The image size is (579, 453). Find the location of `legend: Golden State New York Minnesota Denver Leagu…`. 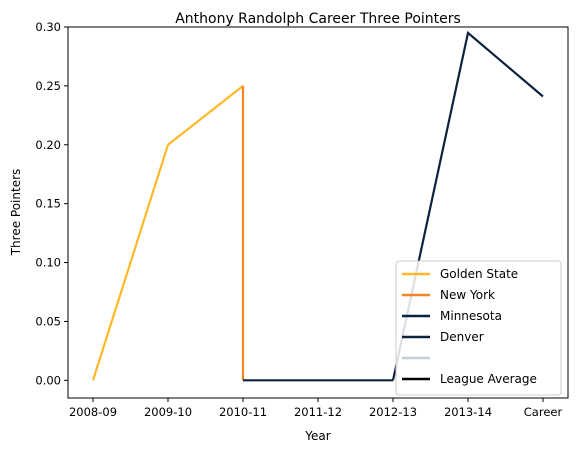

legend: Golden State New York Minnesota Denver Leagu… is located at coordinates (478, 328).